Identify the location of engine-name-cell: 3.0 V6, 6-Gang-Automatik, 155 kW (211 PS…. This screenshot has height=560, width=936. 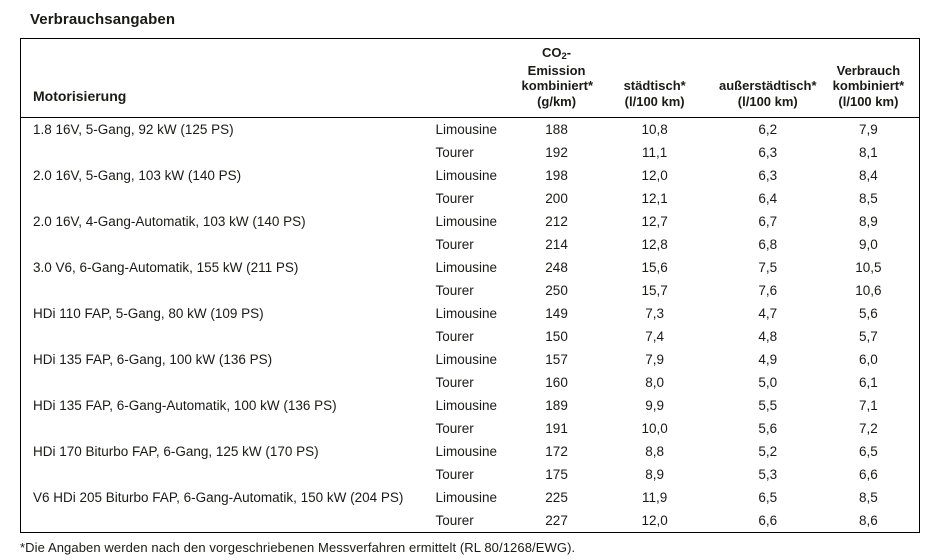
(166, 267).